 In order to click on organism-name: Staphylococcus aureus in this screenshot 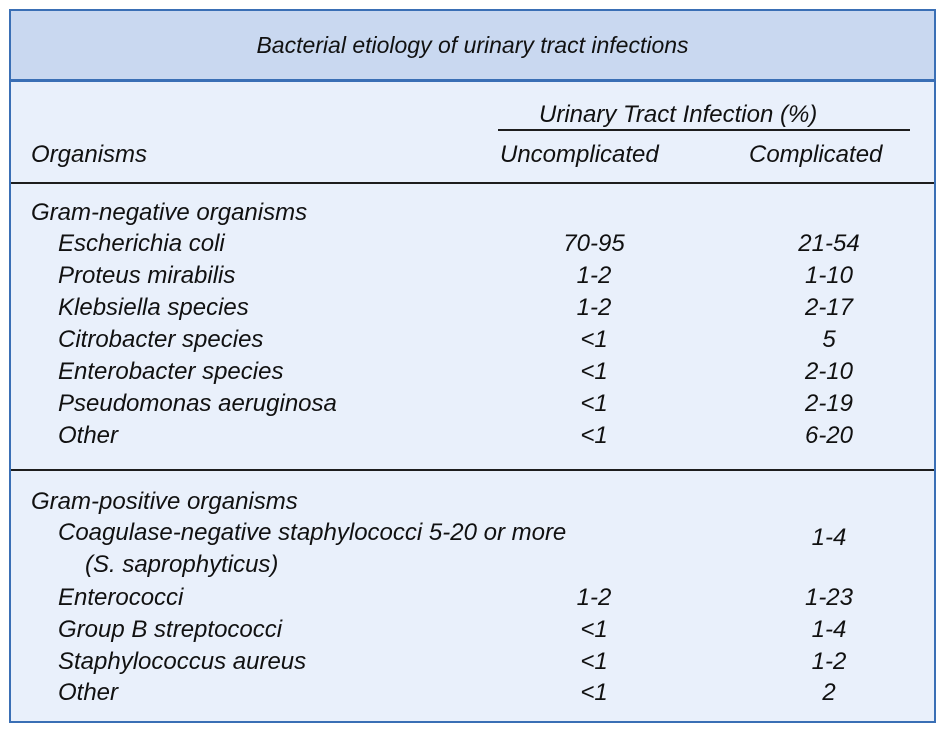, I will do `click(182, 661)`.